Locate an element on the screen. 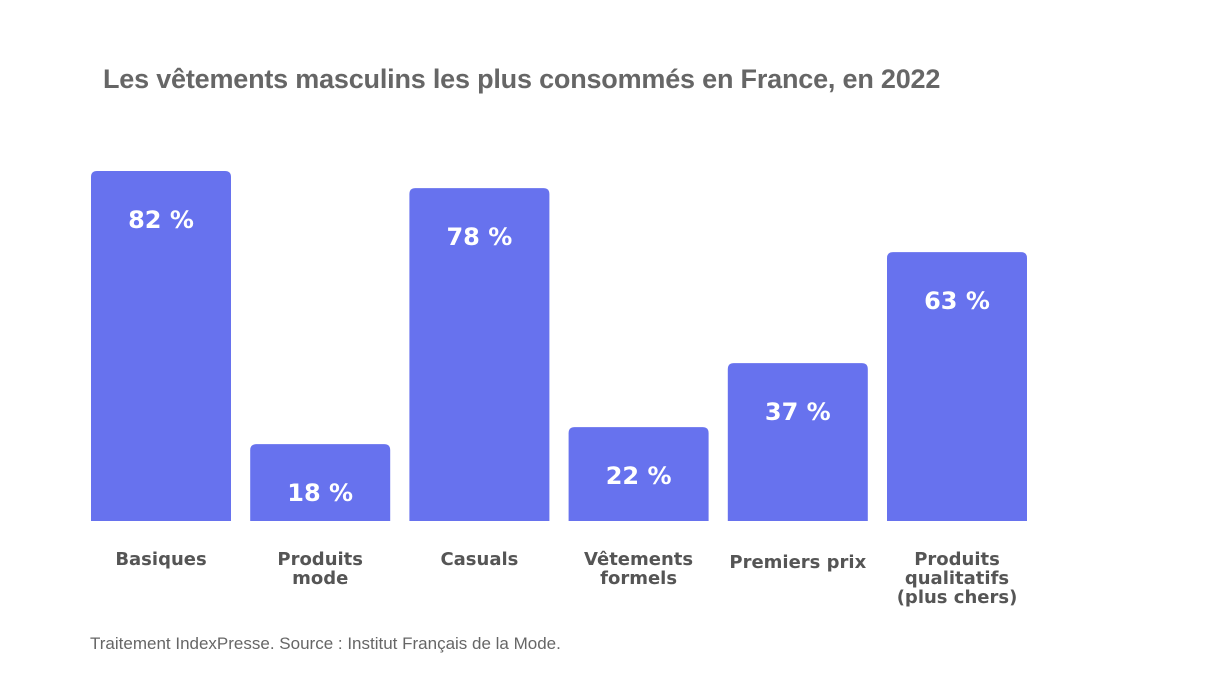 This screenshot has width=1225, height=688. category-label-4: Premiers prix is located at coordinates (797, 562).